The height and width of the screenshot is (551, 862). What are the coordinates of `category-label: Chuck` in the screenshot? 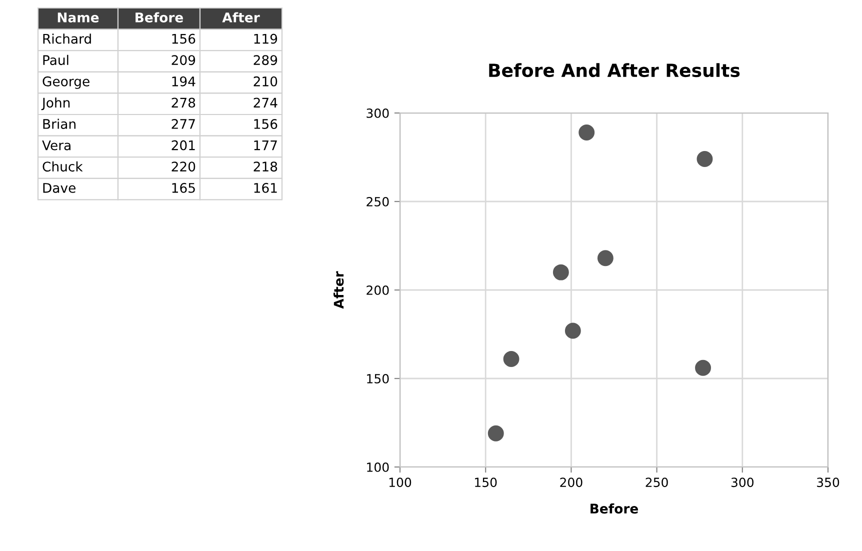 It's located at (62, 166).